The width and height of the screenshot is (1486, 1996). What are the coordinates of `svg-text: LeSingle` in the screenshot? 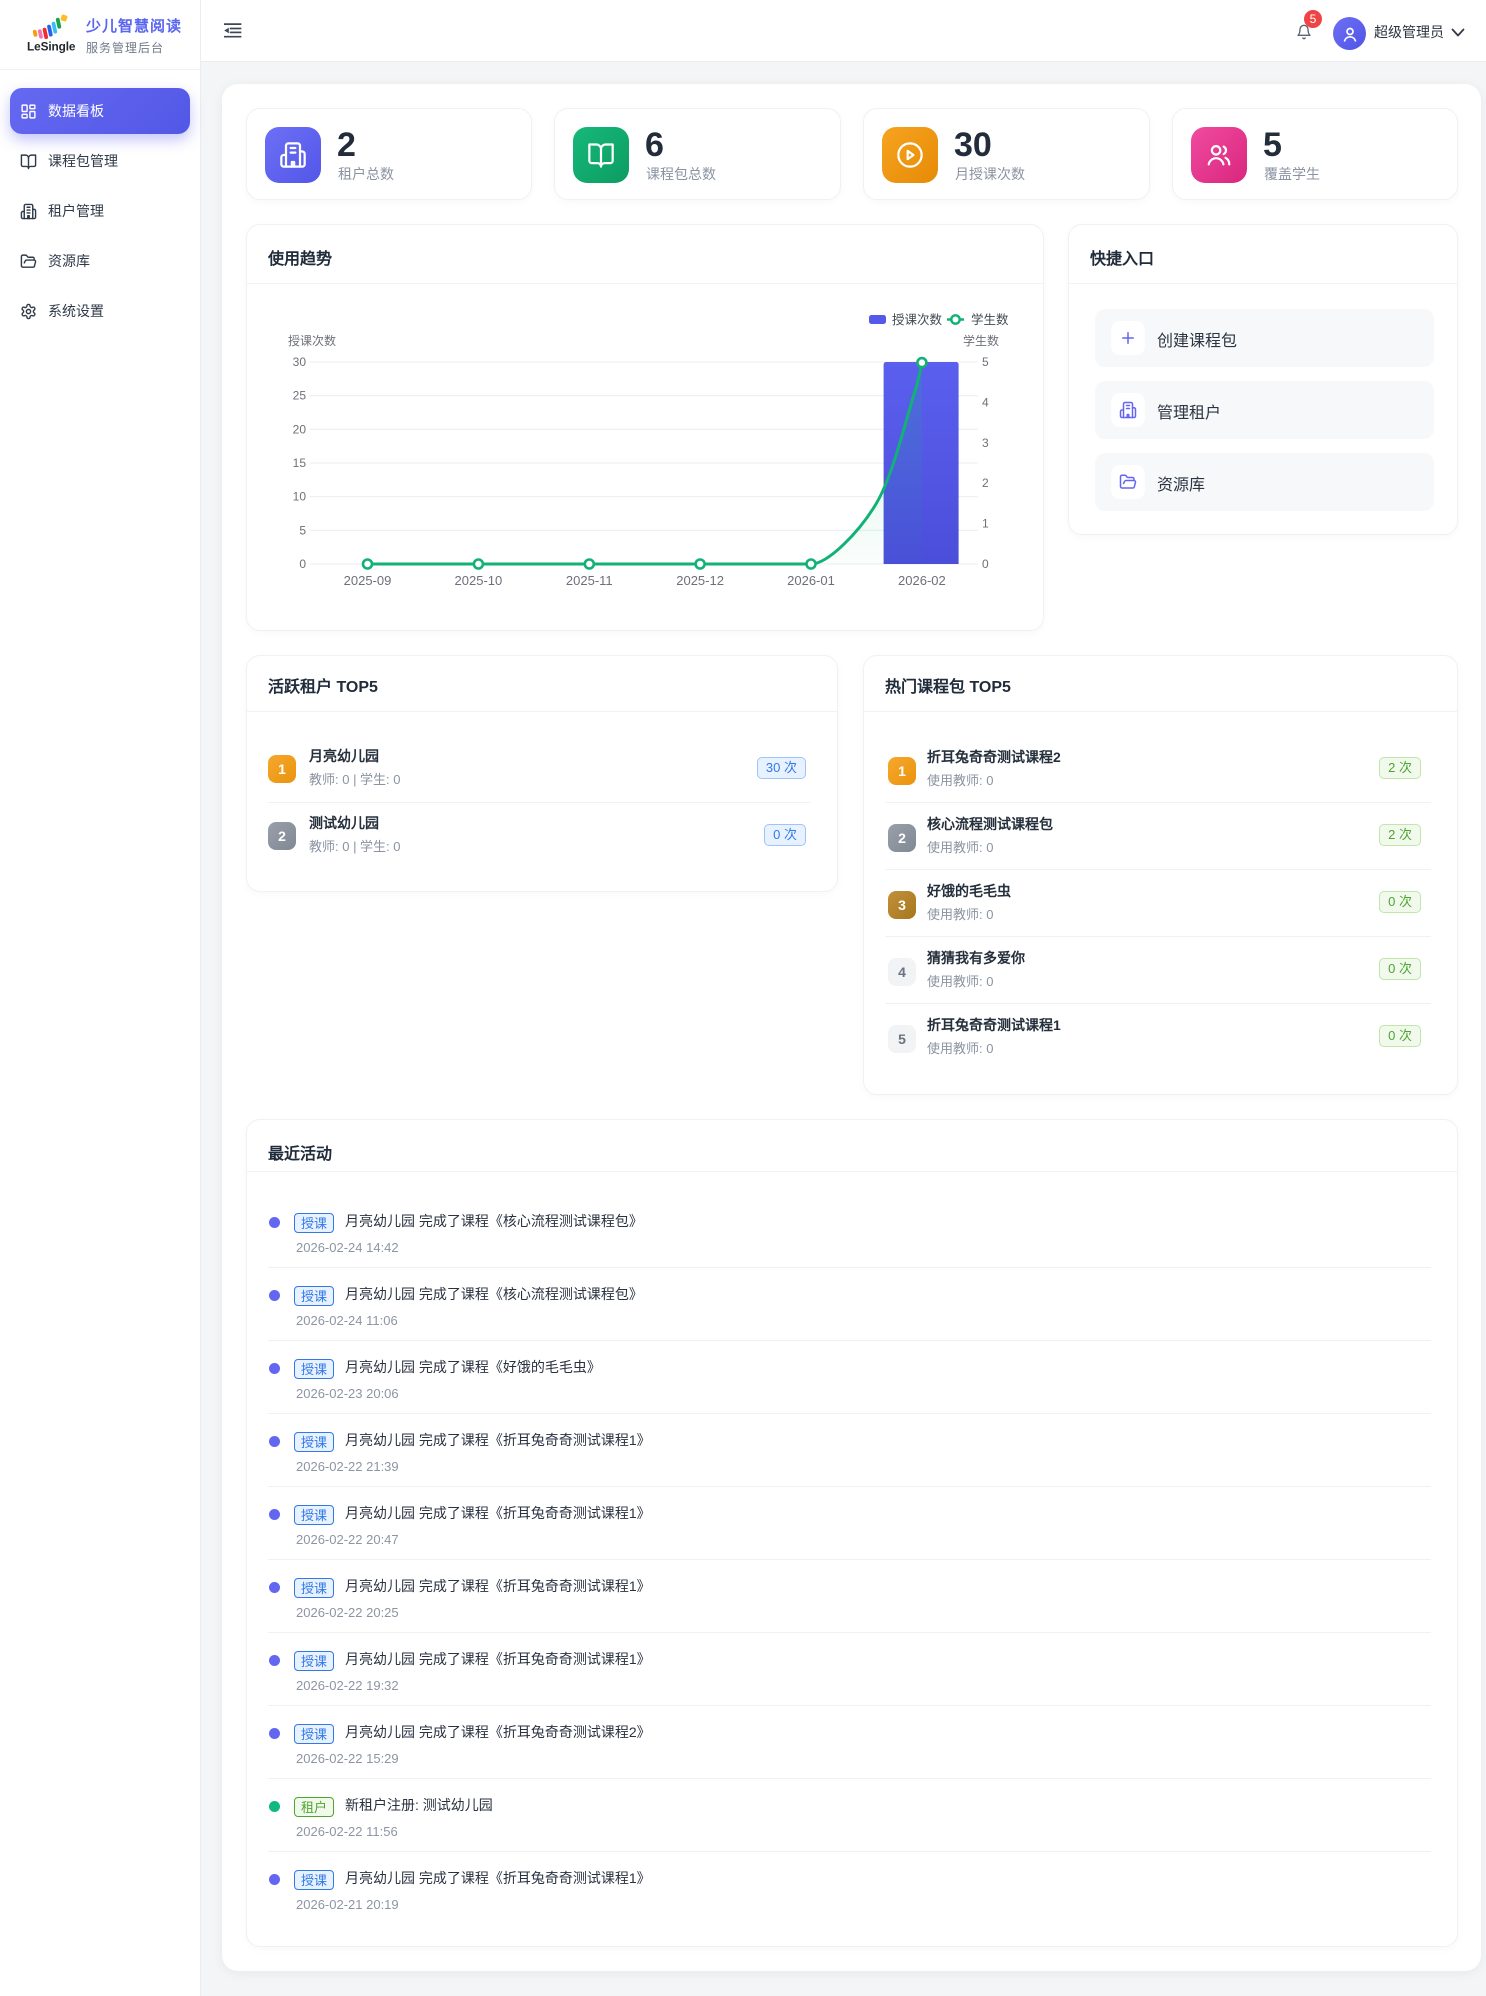 It's located at (51, 47).